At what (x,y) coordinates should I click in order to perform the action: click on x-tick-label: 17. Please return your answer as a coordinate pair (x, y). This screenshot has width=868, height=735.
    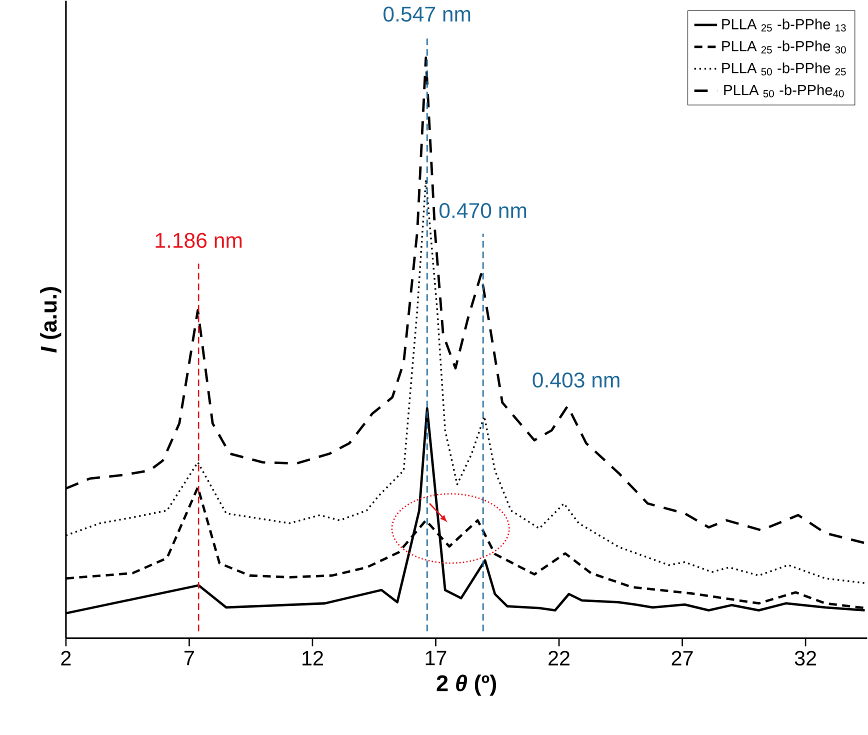
    Looking at the image, I should click on (436, 658).